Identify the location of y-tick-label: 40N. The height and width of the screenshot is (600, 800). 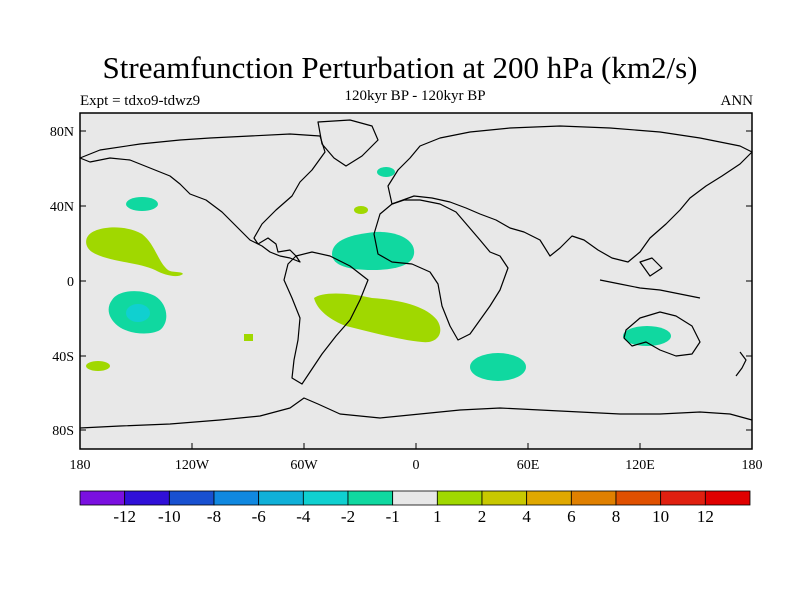
(62, 207).